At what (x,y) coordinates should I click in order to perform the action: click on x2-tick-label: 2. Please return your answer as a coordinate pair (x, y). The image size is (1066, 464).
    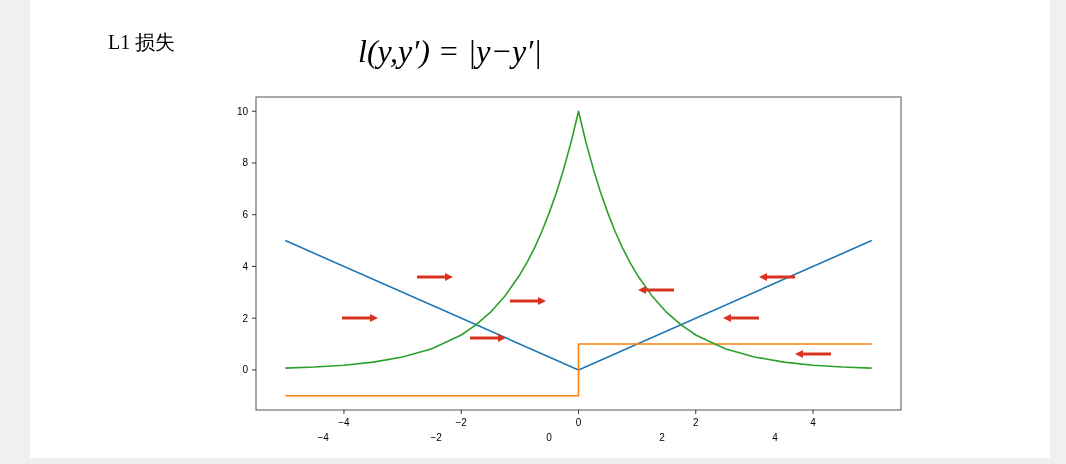
    Looking at the image, I should click on (662, 437).